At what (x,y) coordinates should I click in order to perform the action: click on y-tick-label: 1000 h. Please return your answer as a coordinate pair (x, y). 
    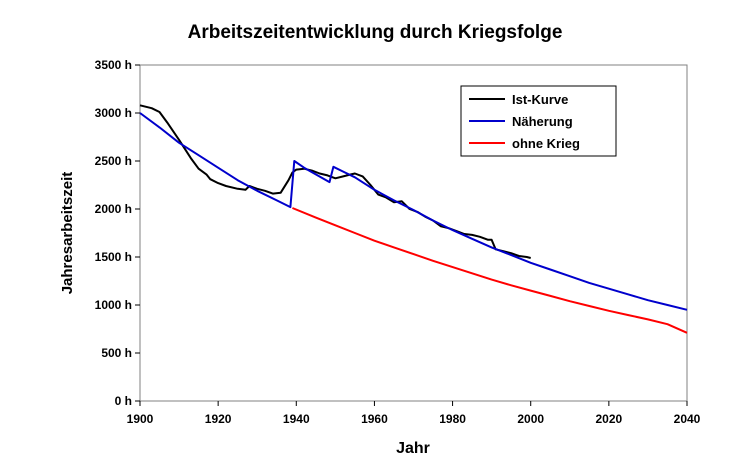
    Looking at the image, I should click on (113, 305).